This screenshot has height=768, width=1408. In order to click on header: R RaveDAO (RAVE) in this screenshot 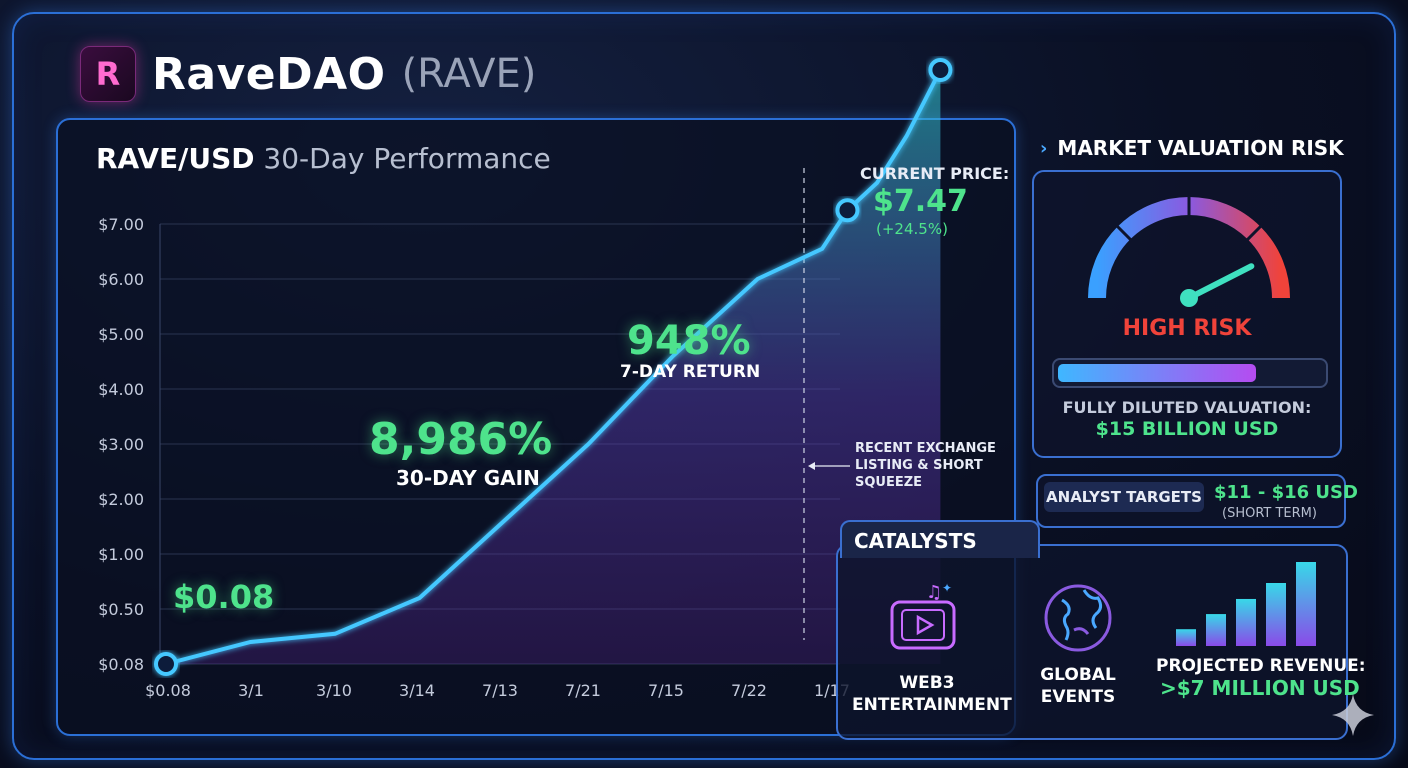, I will do `click(308, 74)`.